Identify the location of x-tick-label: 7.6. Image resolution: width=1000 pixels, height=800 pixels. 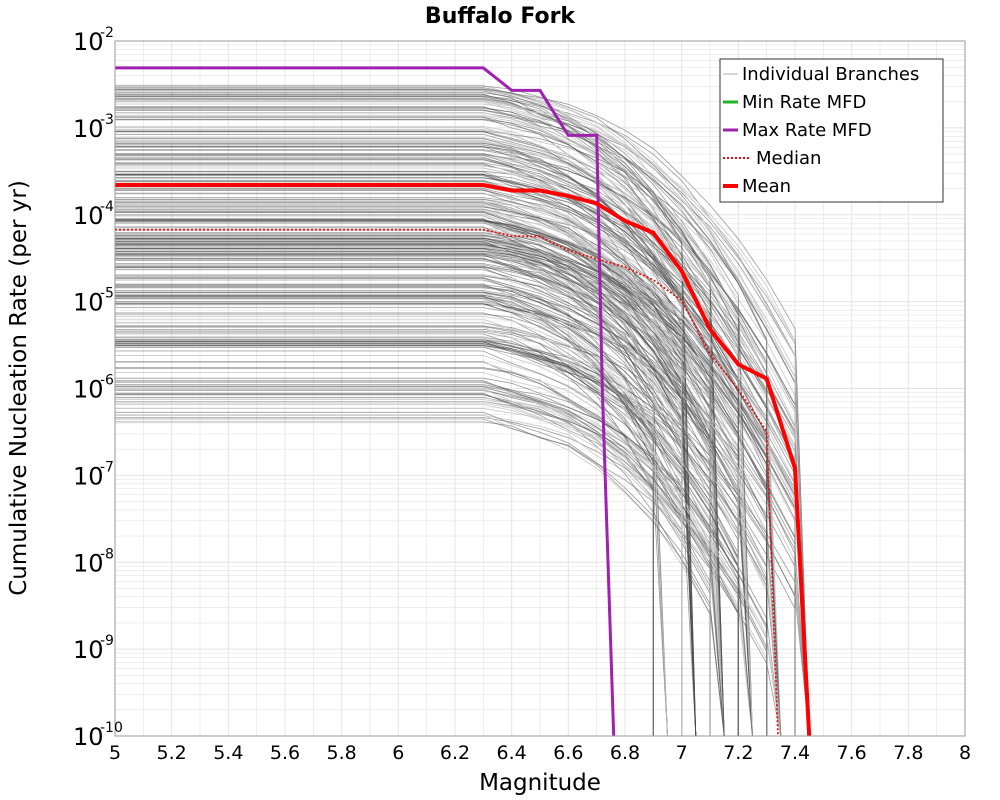
(852, 753).